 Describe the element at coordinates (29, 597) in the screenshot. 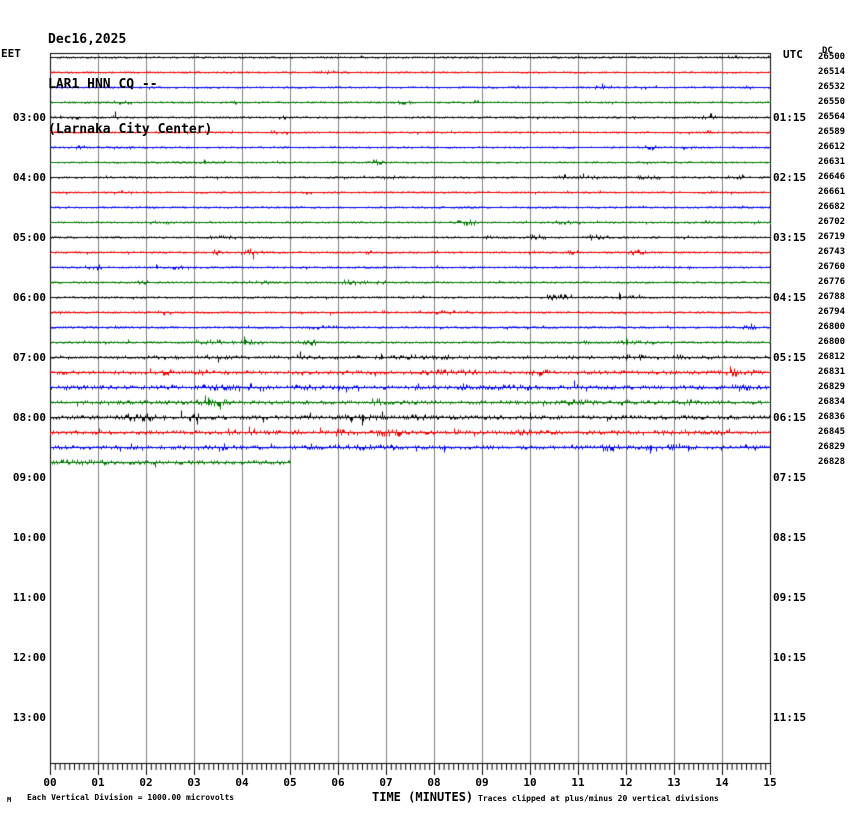

I see `left-hour-label: 11:00` at that location.